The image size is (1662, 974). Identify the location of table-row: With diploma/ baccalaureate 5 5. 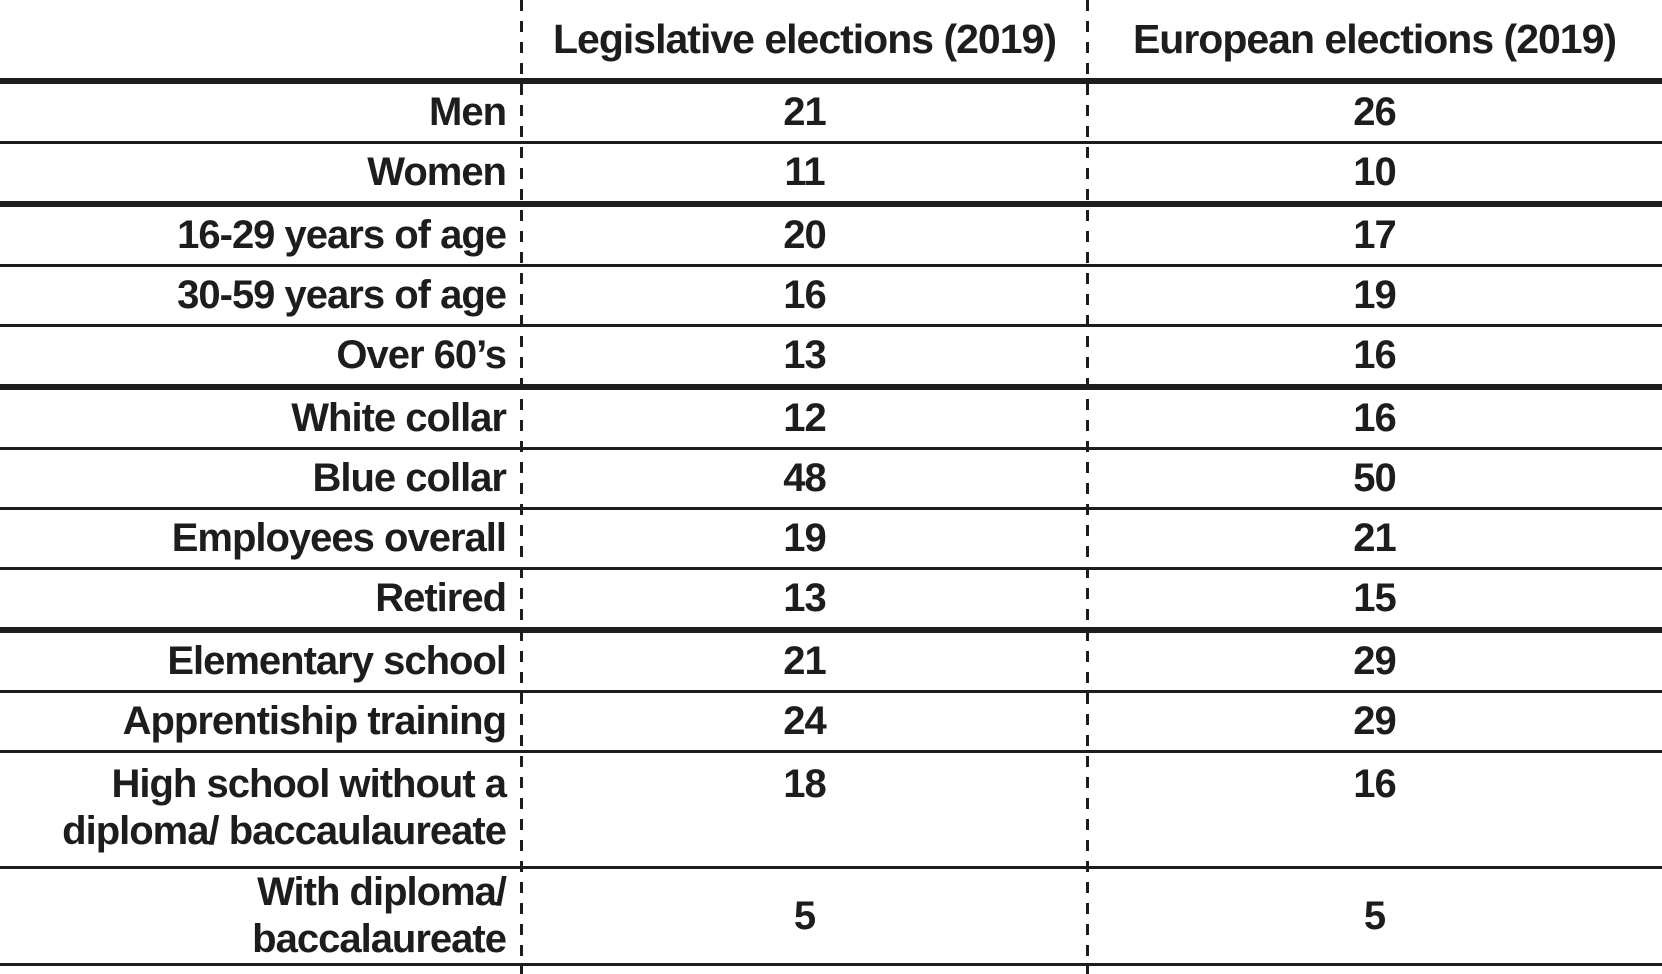
(831, 917).